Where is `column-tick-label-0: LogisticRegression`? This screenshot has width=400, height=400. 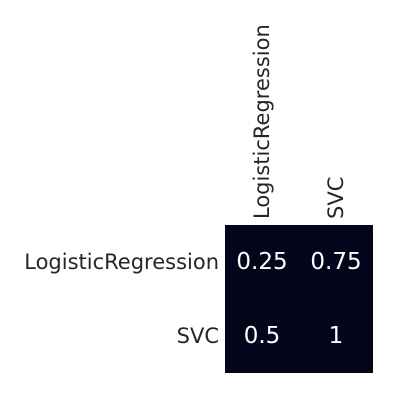 column-tick-label-0: LogisticRegression is located at coordinates (262, 121).